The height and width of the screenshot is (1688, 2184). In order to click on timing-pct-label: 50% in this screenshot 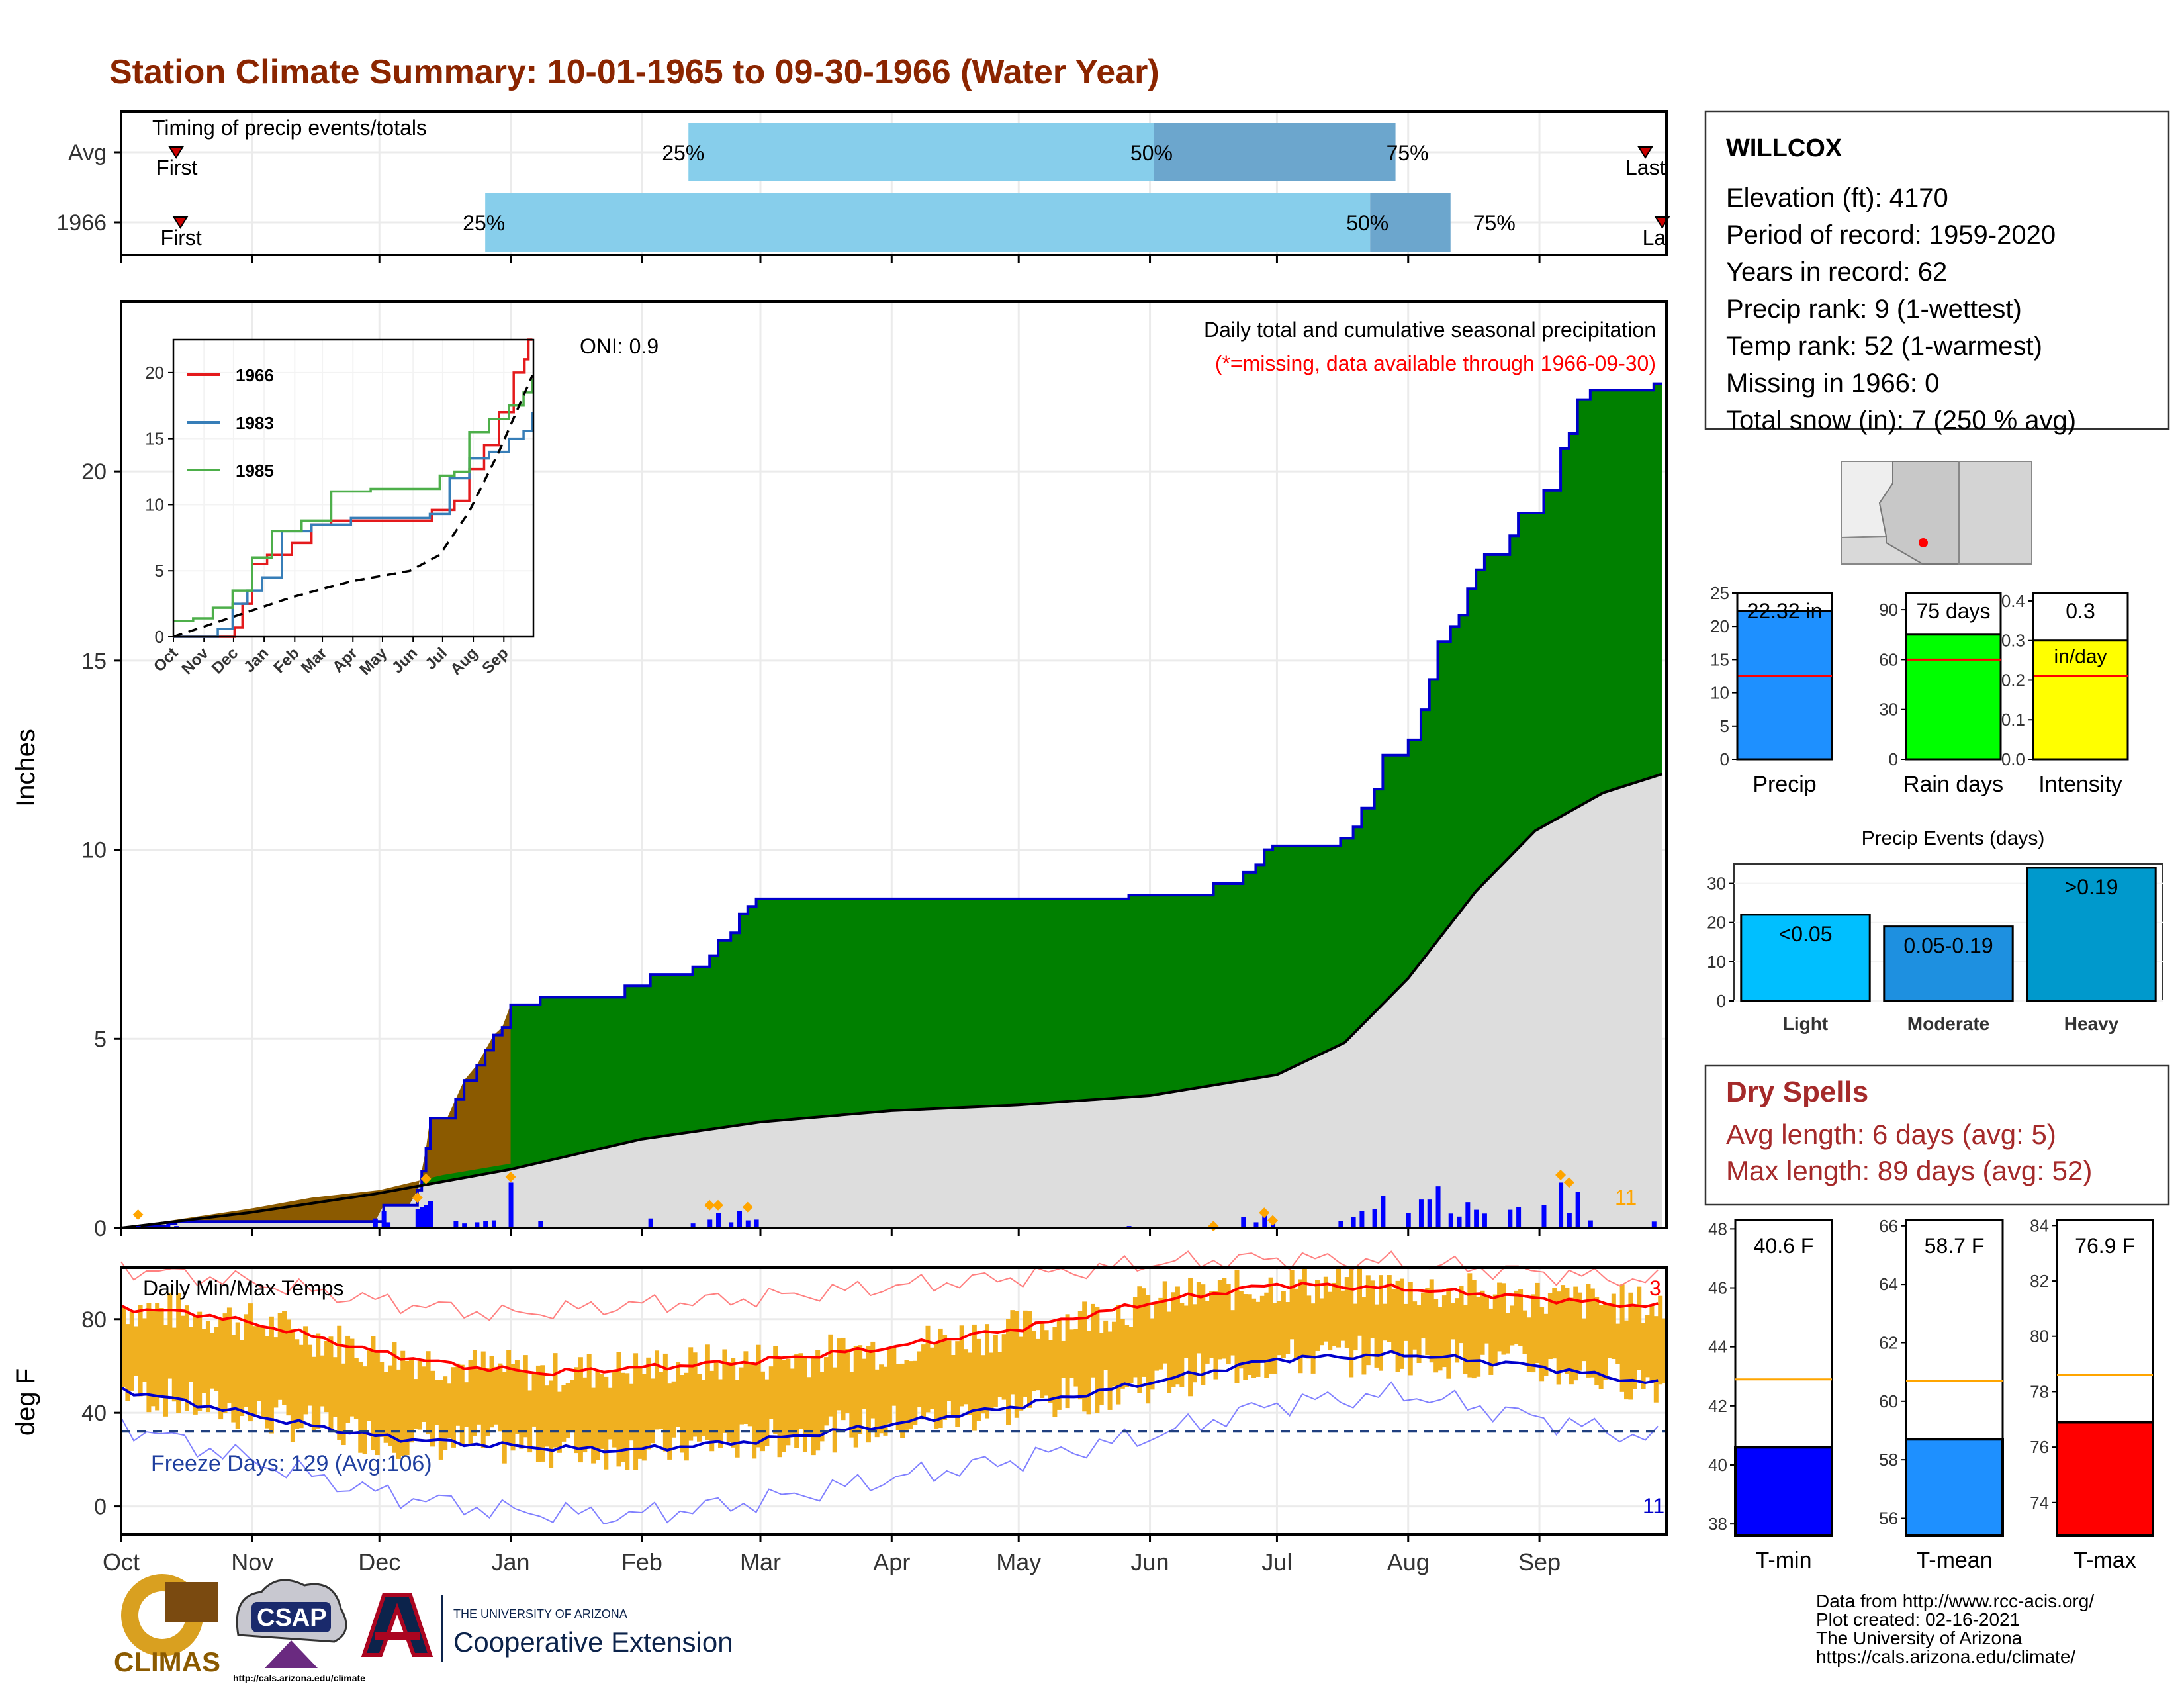, I will do `click(1367, 223)`.